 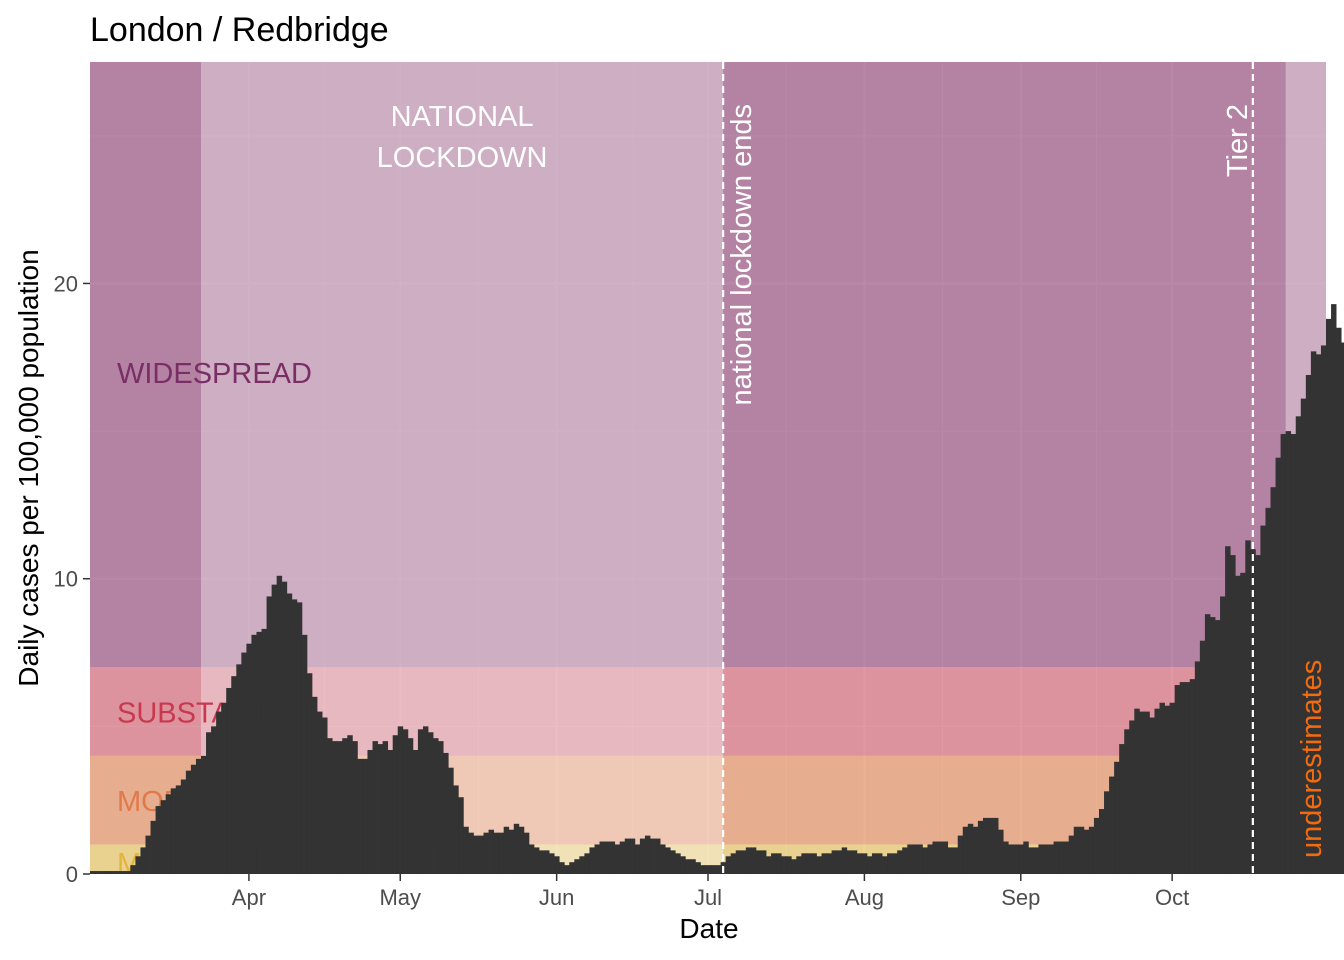 I want to click on event-label-lockdown-ends: national lockdown ends, so click(x=742, y=254).